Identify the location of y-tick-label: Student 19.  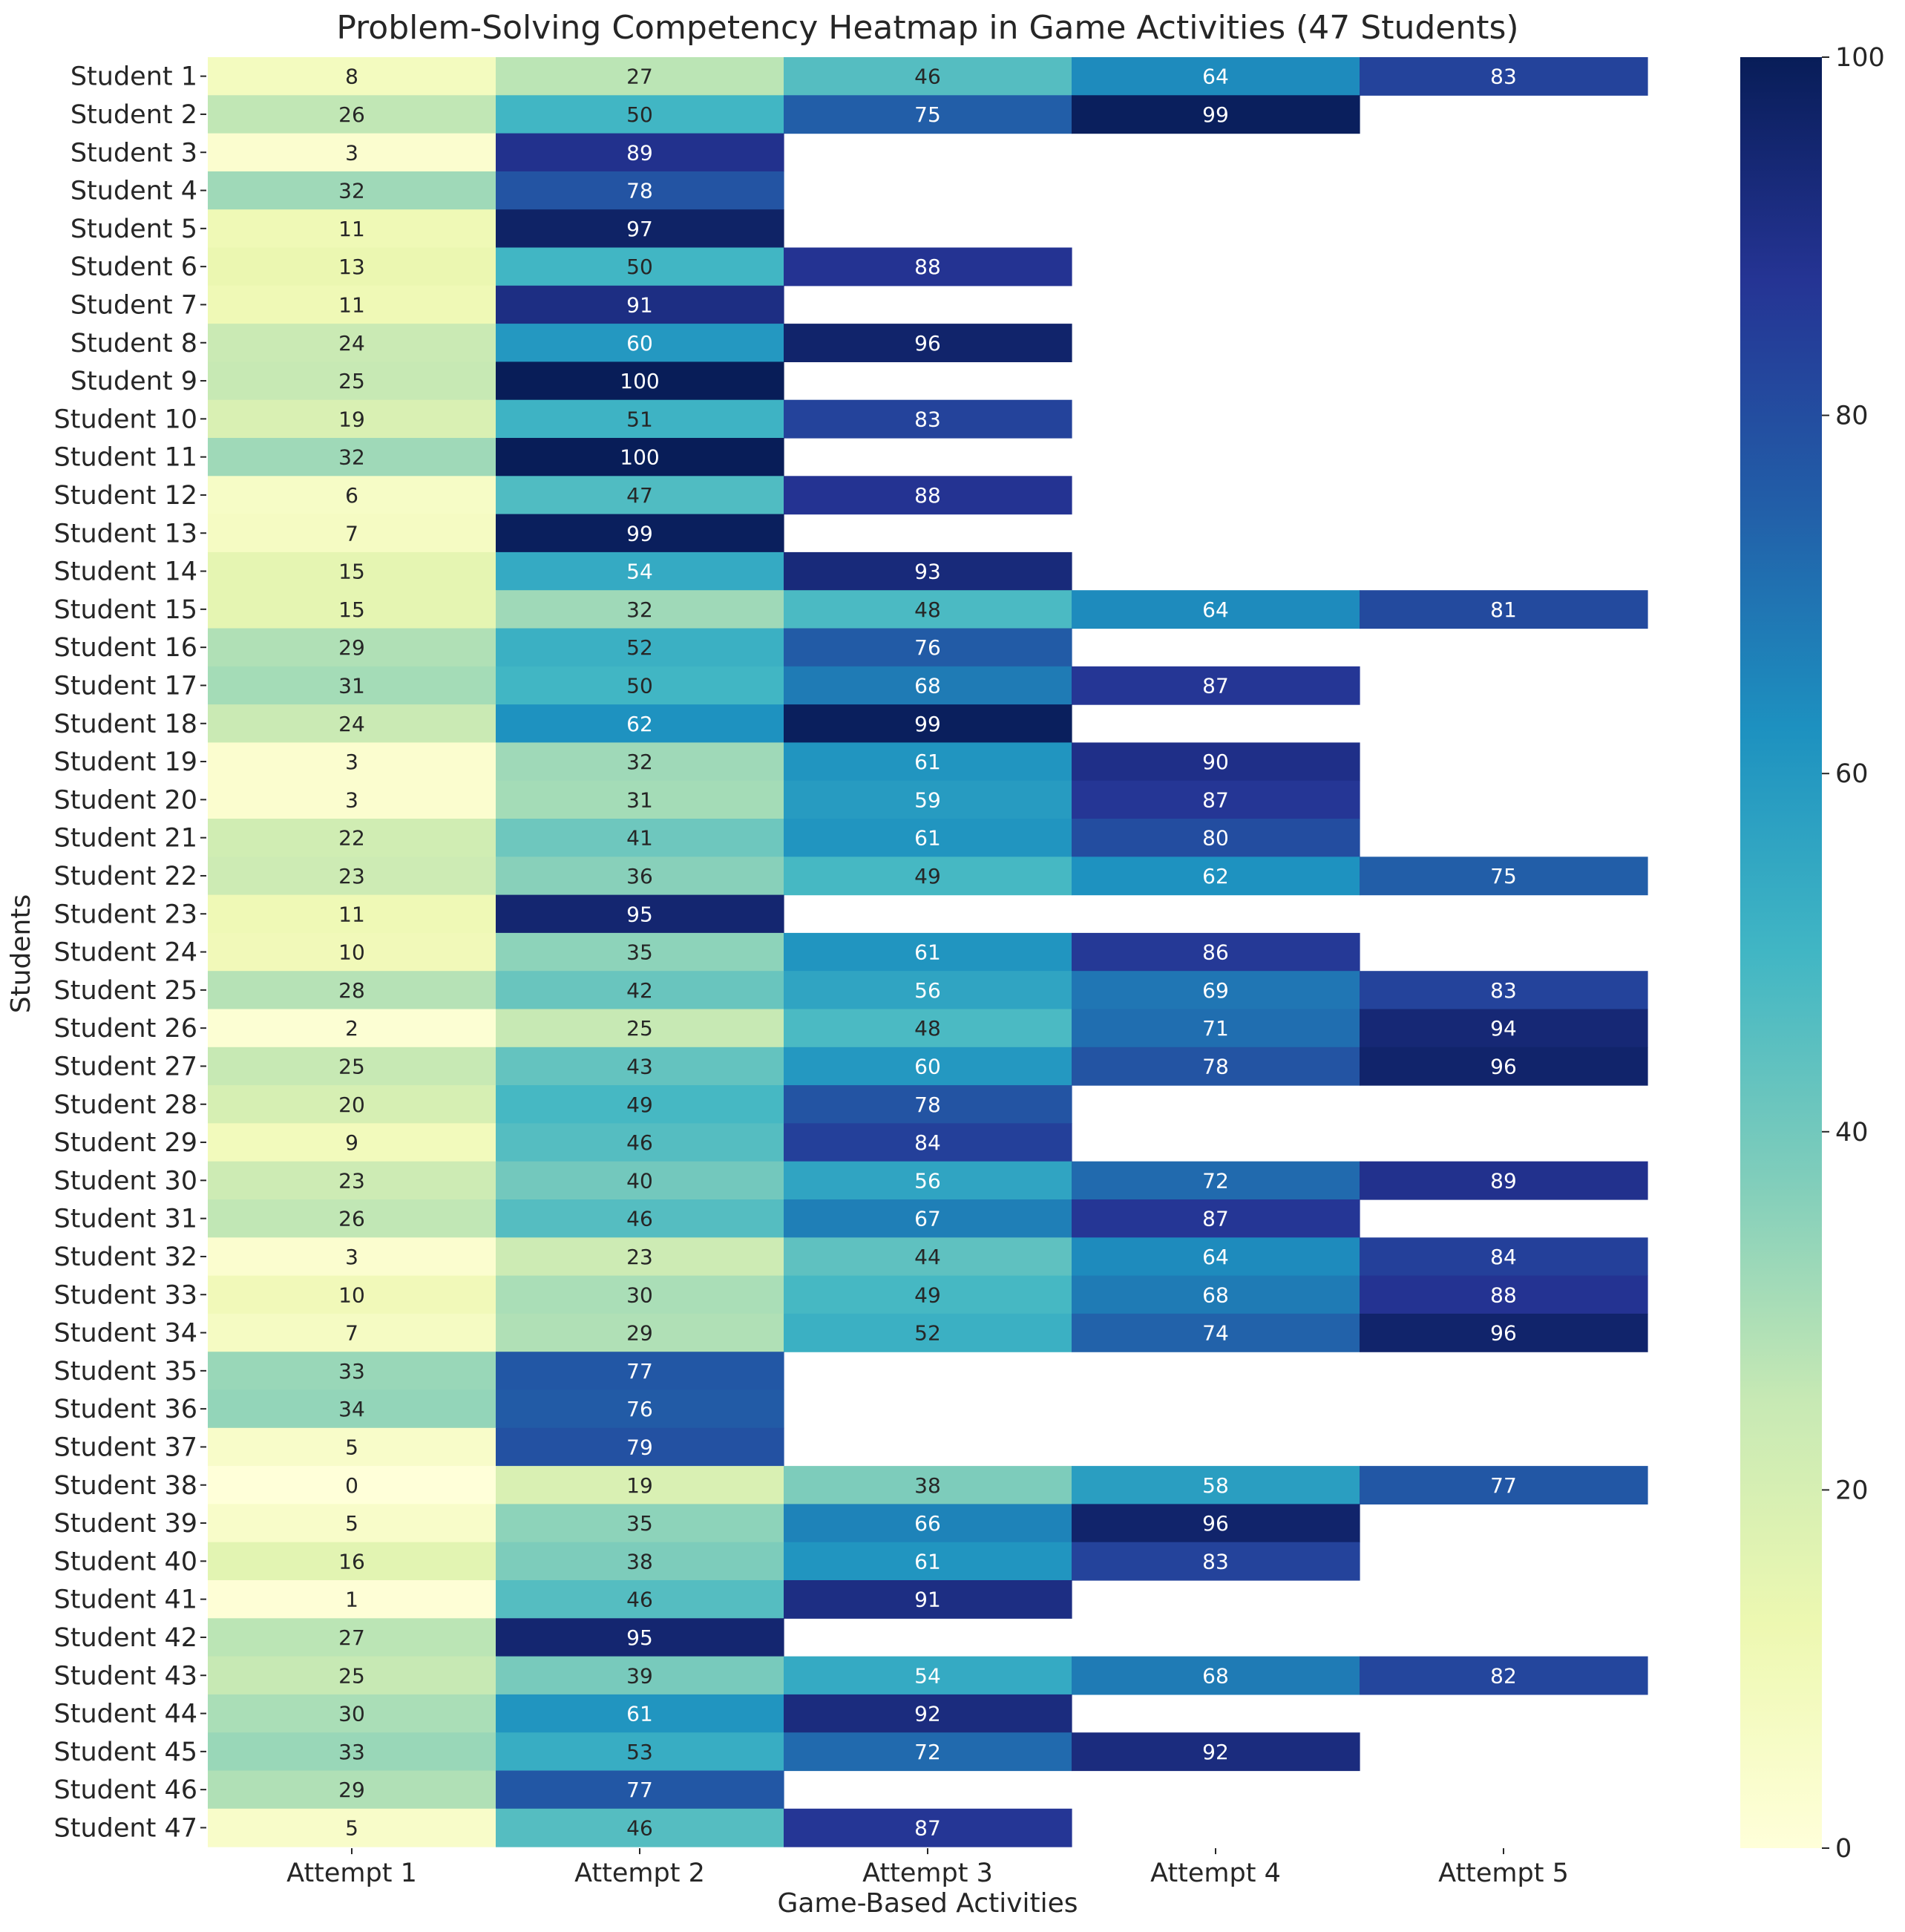
(126, 762).